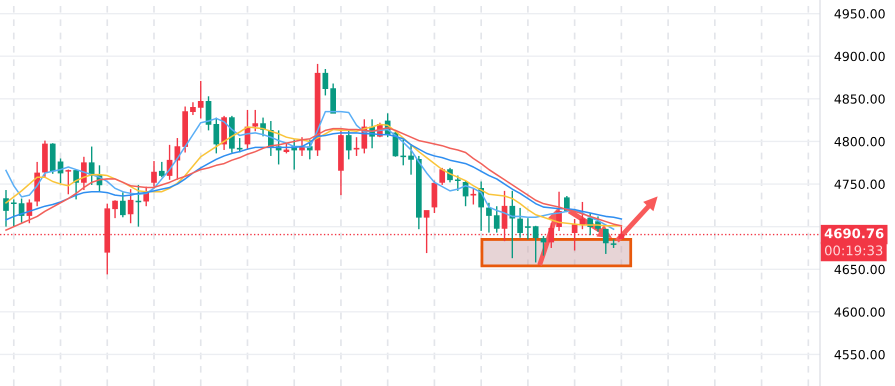 The image size is (895, 386). I want to click on y-tick-label: 4600.00, so click(859, 312).